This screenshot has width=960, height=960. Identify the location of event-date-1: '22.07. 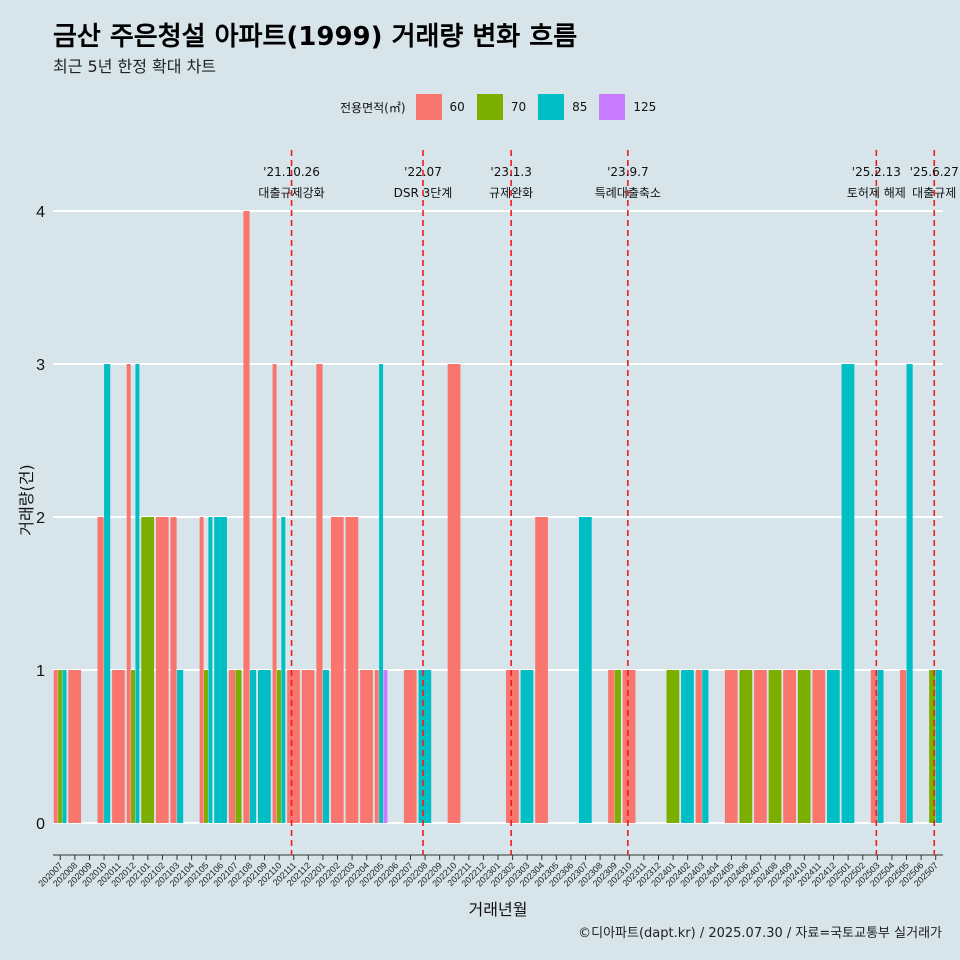
(423, 172).